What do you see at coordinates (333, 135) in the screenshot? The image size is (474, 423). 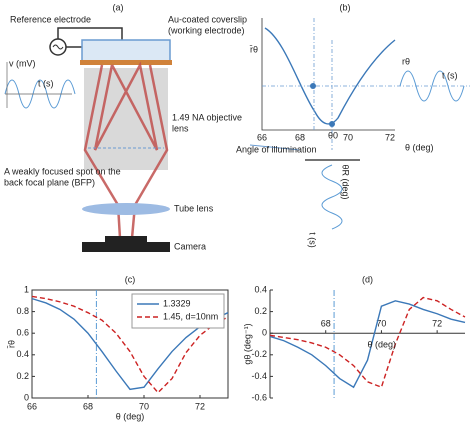 I see `label: θ0` at bounding box center [333, 135].